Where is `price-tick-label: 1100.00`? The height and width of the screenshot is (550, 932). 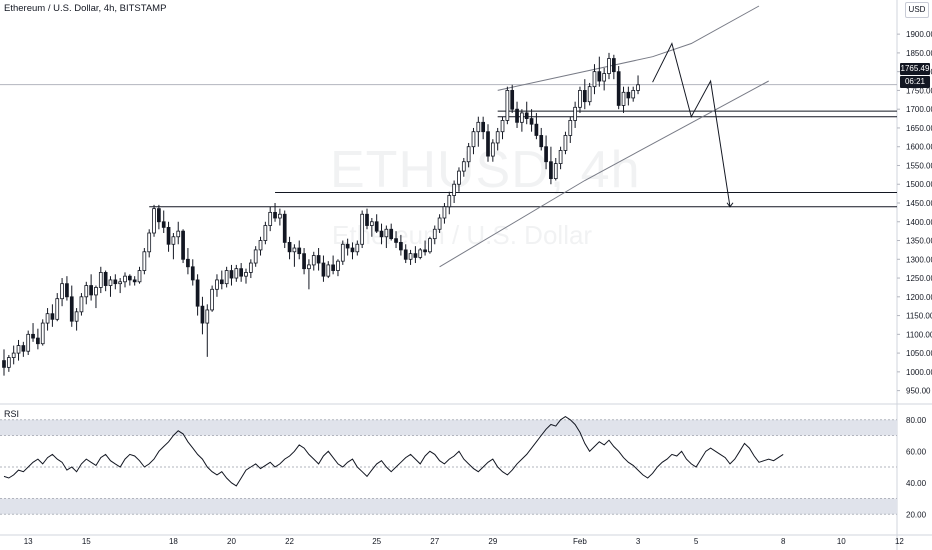
price-tick-label: 1100.00 is located at coordinates (919, 334).